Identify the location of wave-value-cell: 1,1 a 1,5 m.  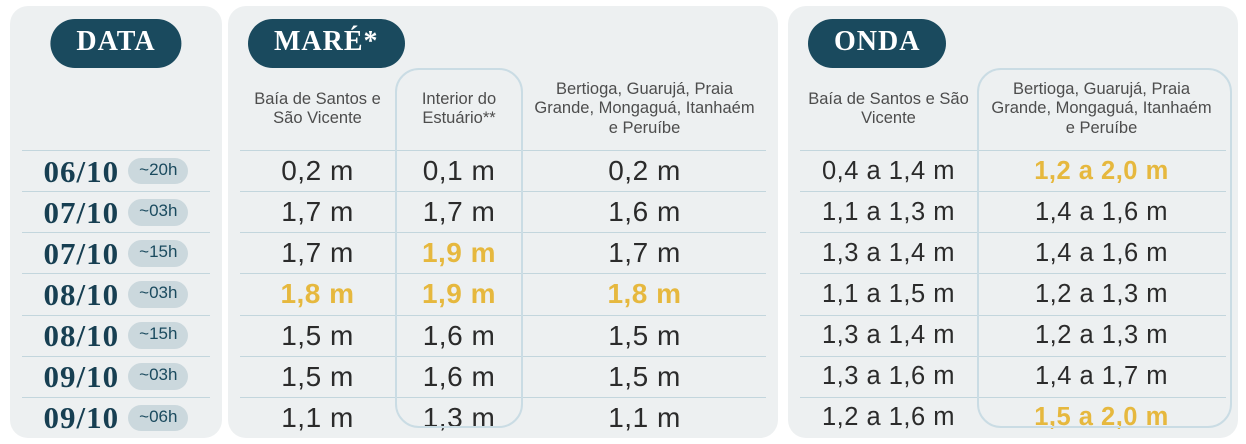
(888, 293).